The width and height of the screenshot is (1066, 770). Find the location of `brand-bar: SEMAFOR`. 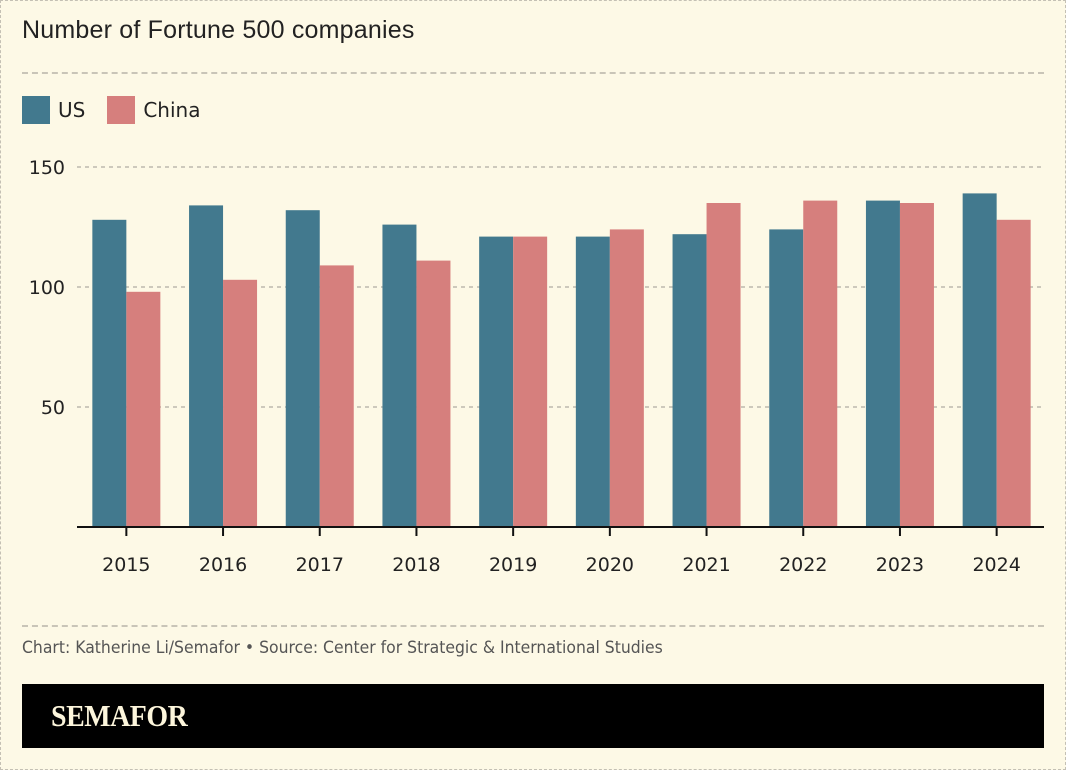

brand-bar: SEMAFOR is located at coordinates (533, 716).